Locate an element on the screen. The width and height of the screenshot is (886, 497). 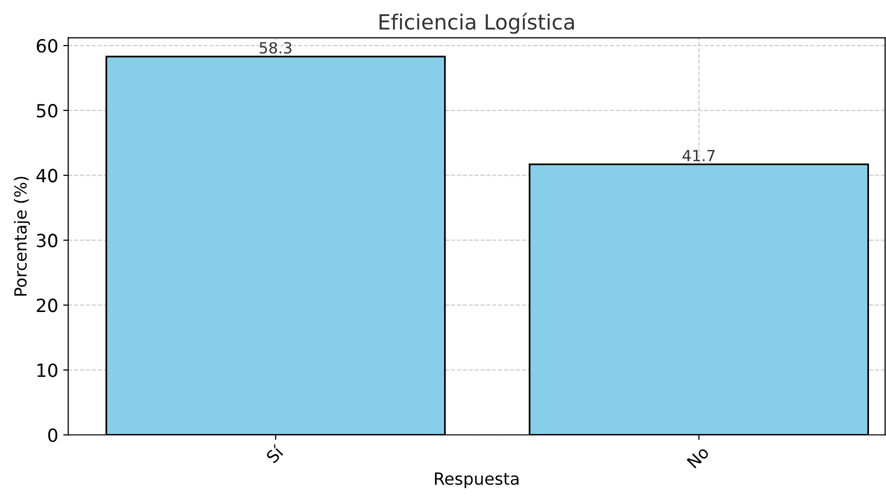
x-axis-title: Respuesta is located at coordinates (476, 480).